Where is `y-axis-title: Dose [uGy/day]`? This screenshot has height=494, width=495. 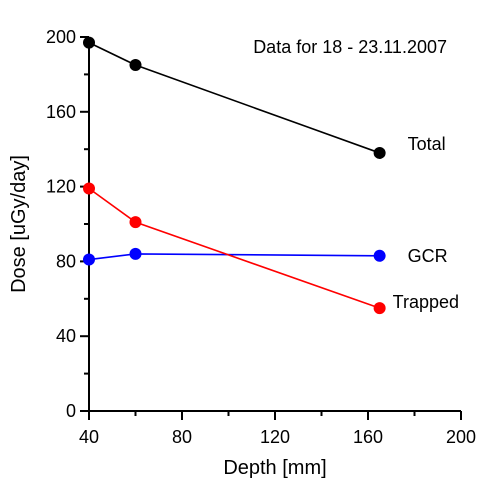
y-axis-title: Dose [uGy/day] is located at coordinates (19, 224).